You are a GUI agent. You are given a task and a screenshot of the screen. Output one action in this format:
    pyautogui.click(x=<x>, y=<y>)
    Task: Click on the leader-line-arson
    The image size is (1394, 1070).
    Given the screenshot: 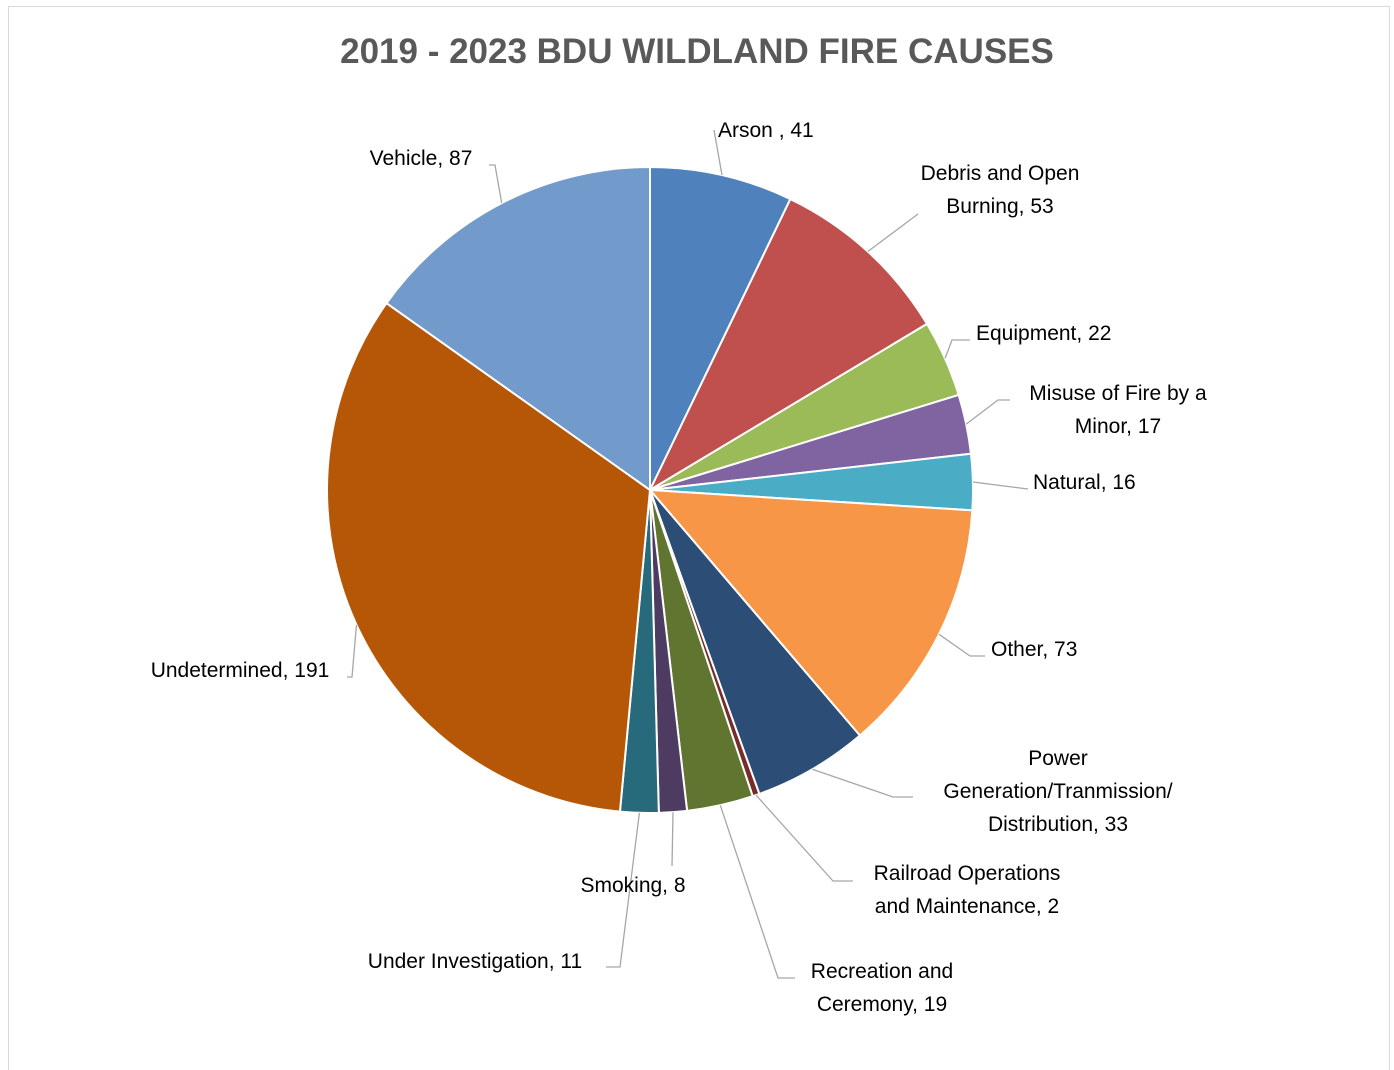 What is the action you would take?
    pyautogui.click(x=718, y=152)
    